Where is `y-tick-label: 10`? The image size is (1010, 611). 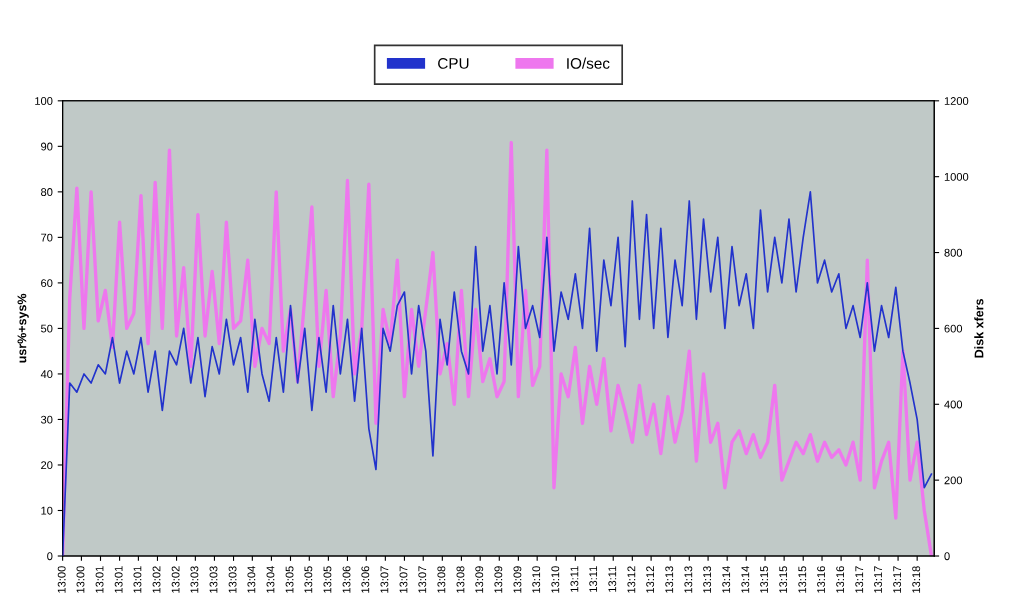
y-tick-label: 10 is located at coordinates (47, 510).